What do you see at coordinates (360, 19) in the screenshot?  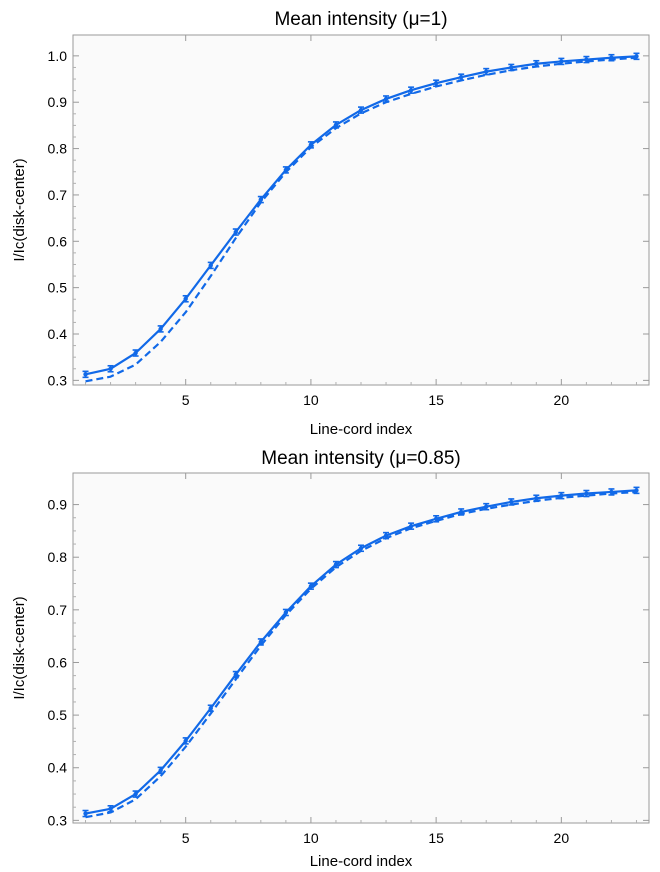 I see `chart-title: Mean intensity (μ=1)` at bounding box center [360, 19].